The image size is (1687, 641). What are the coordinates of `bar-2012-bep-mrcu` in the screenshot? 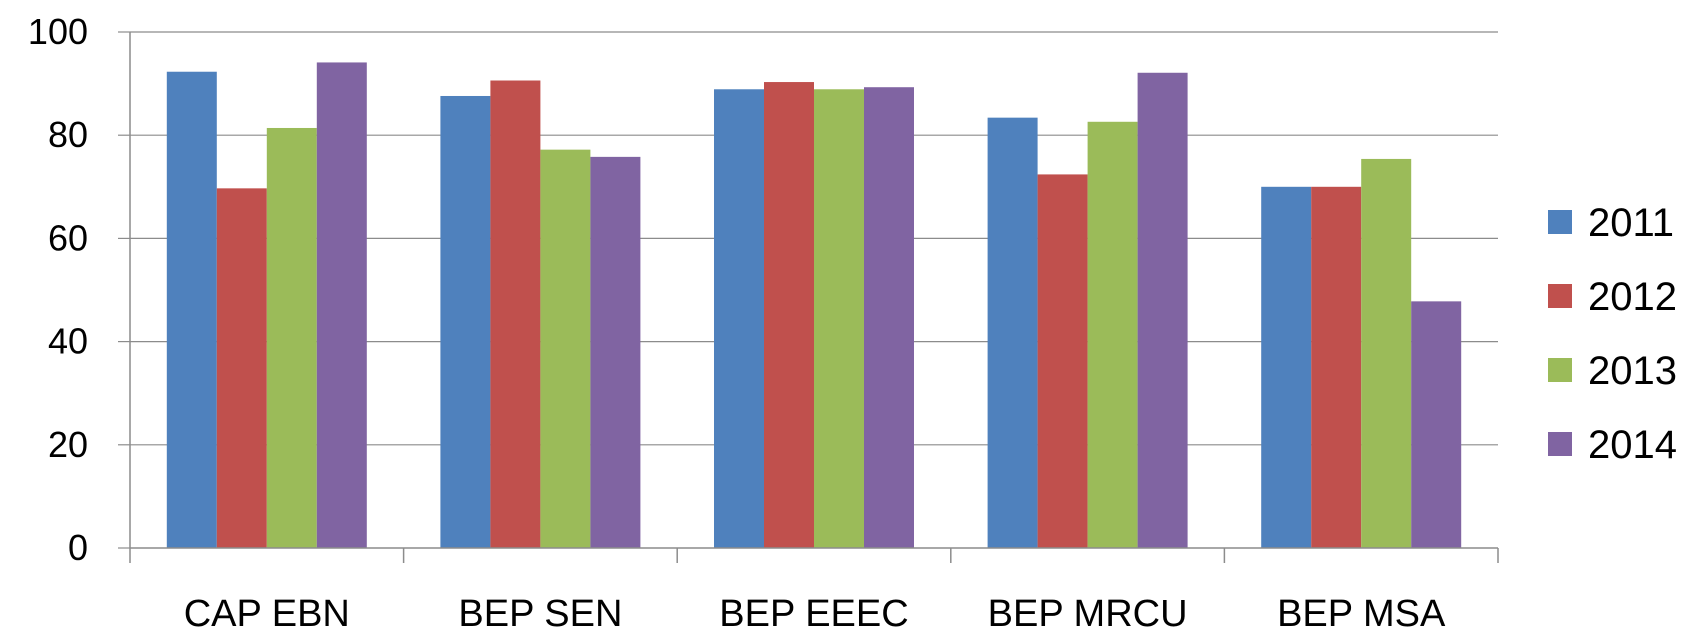 It's located at (1062, 361).